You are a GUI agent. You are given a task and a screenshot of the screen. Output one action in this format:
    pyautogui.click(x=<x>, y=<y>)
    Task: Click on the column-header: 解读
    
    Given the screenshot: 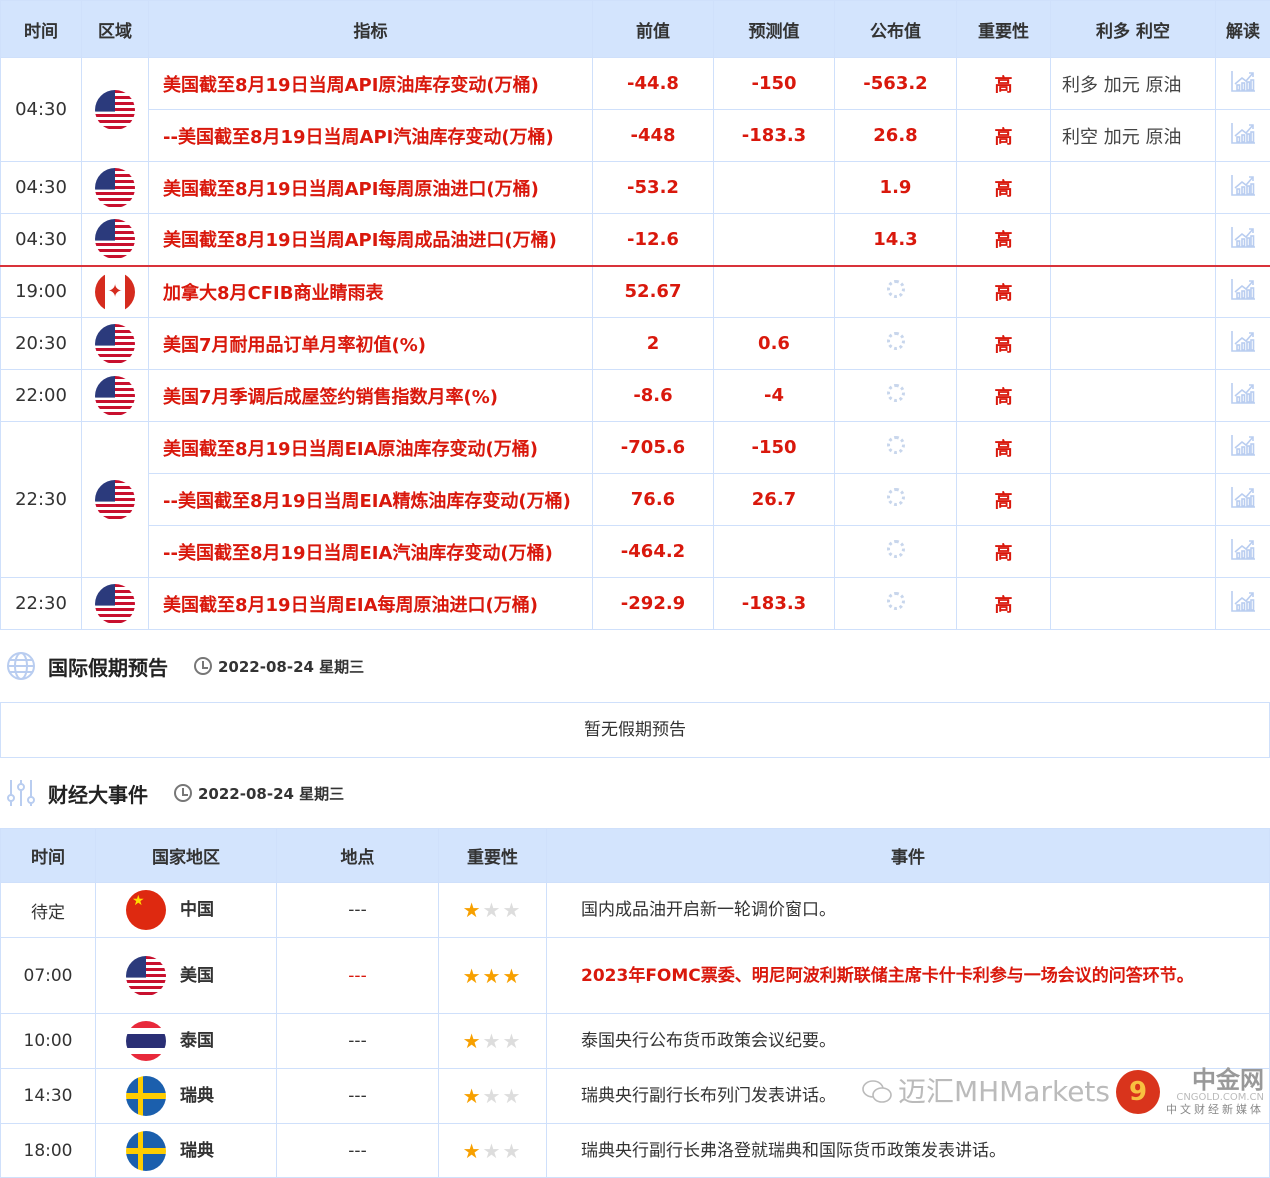 What is the action you would take?
    pyautogui.click(x=1243, y=29)
    